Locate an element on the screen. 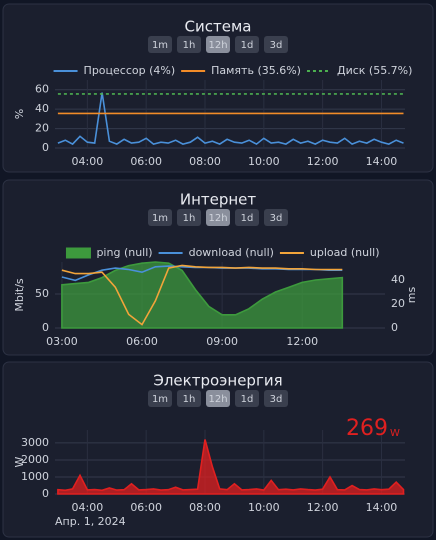 The width and height of the screenshot is (436, 540). y-tick-label: 50 is located at coordinates (42, 293).